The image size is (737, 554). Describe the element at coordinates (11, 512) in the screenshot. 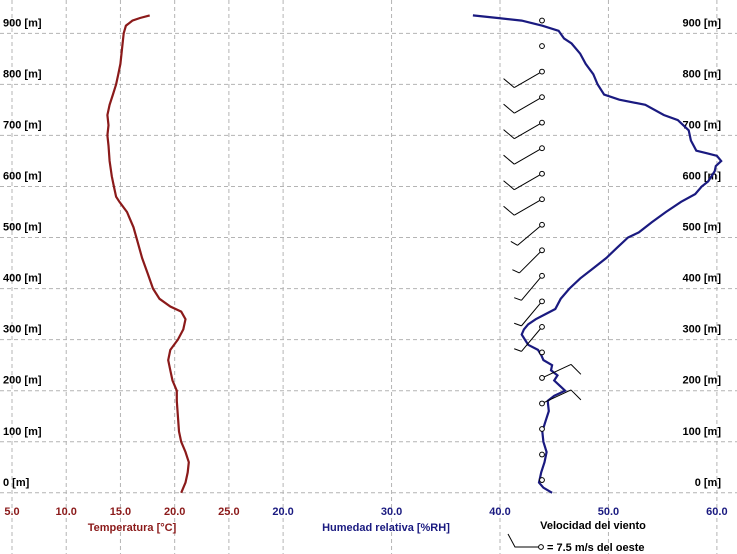

I see `temperature-tick-label: 5.0` at that location.